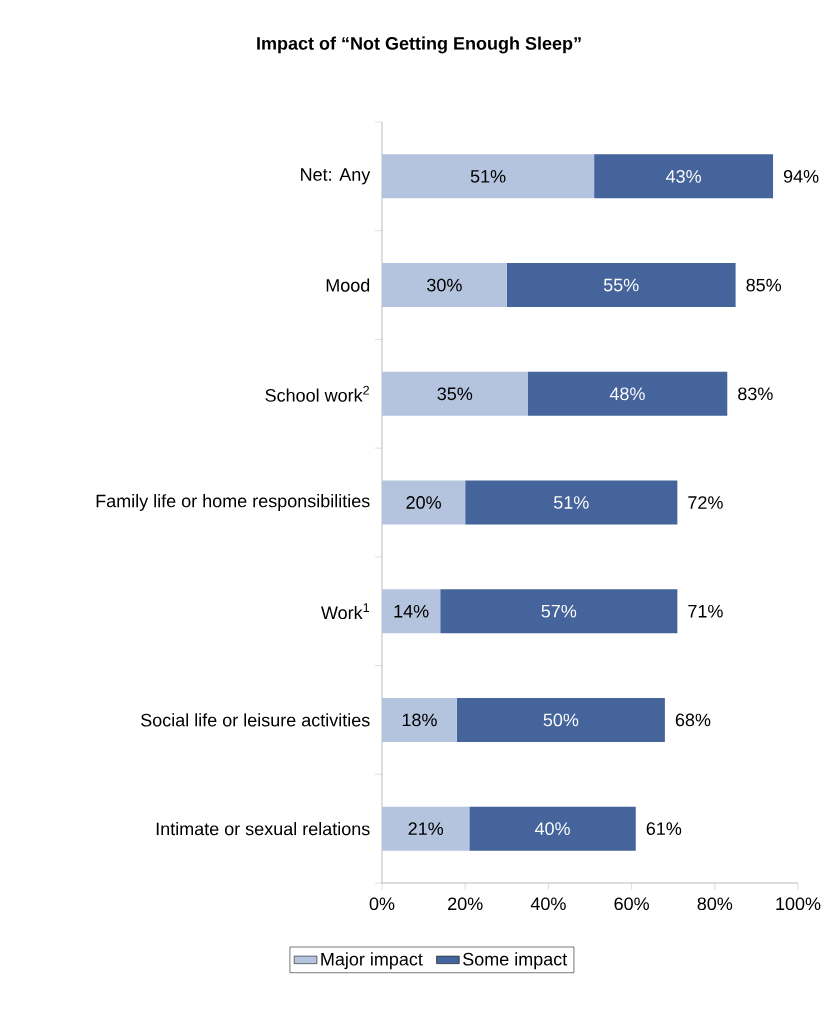 This screenshot has width=839, height=1020. Describe the element at coordinates (664, 828) in the screenshot. I see `total-label: 61%` at that location.